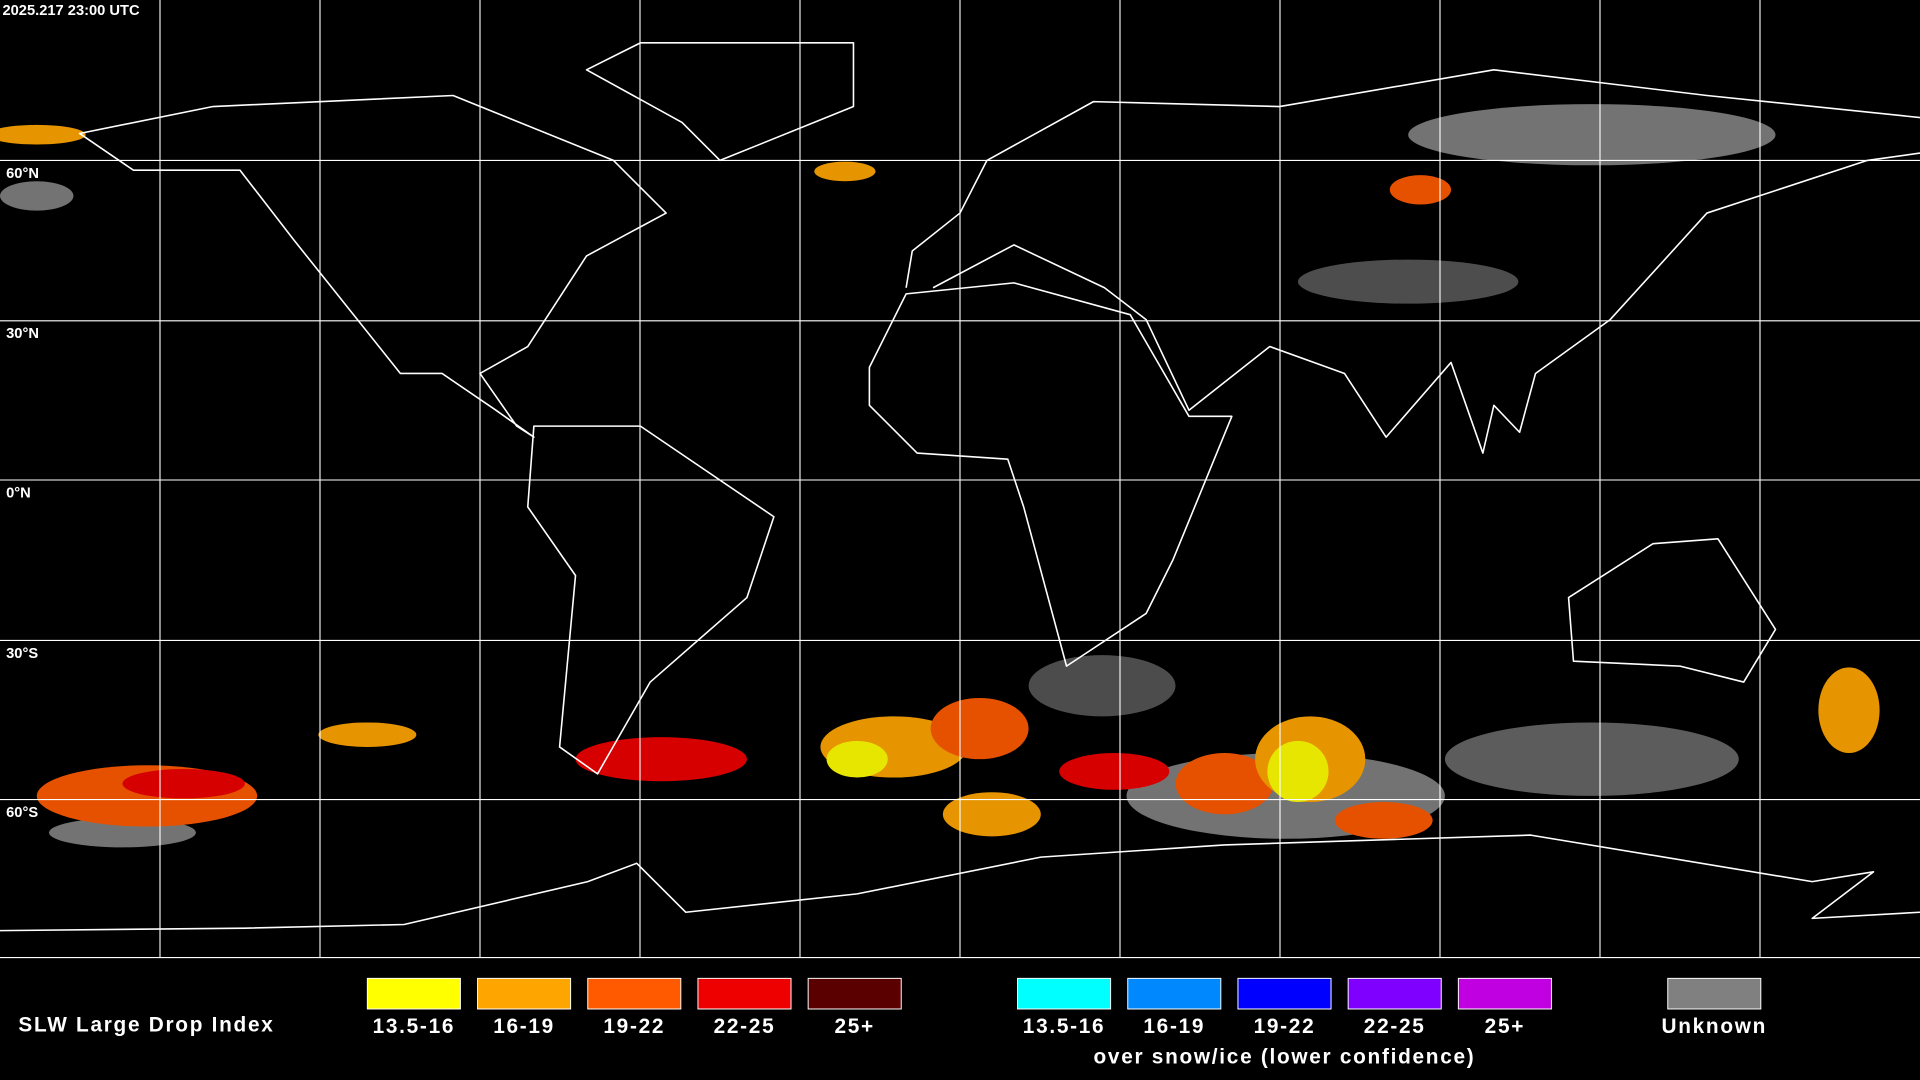  I want to click on antarctica, so click(960, 883).